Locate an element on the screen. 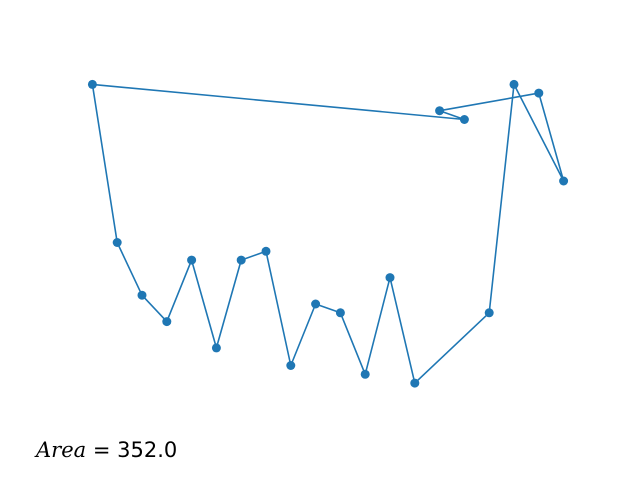 The image size is (640, 480). area-equals: = is located at coordinates (102, 450).